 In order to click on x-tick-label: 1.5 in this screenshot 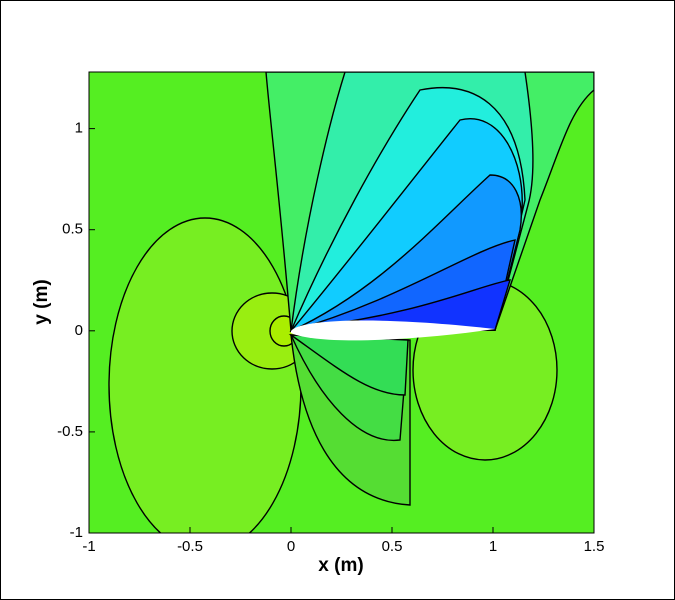, I will do `click(594, 546)`.